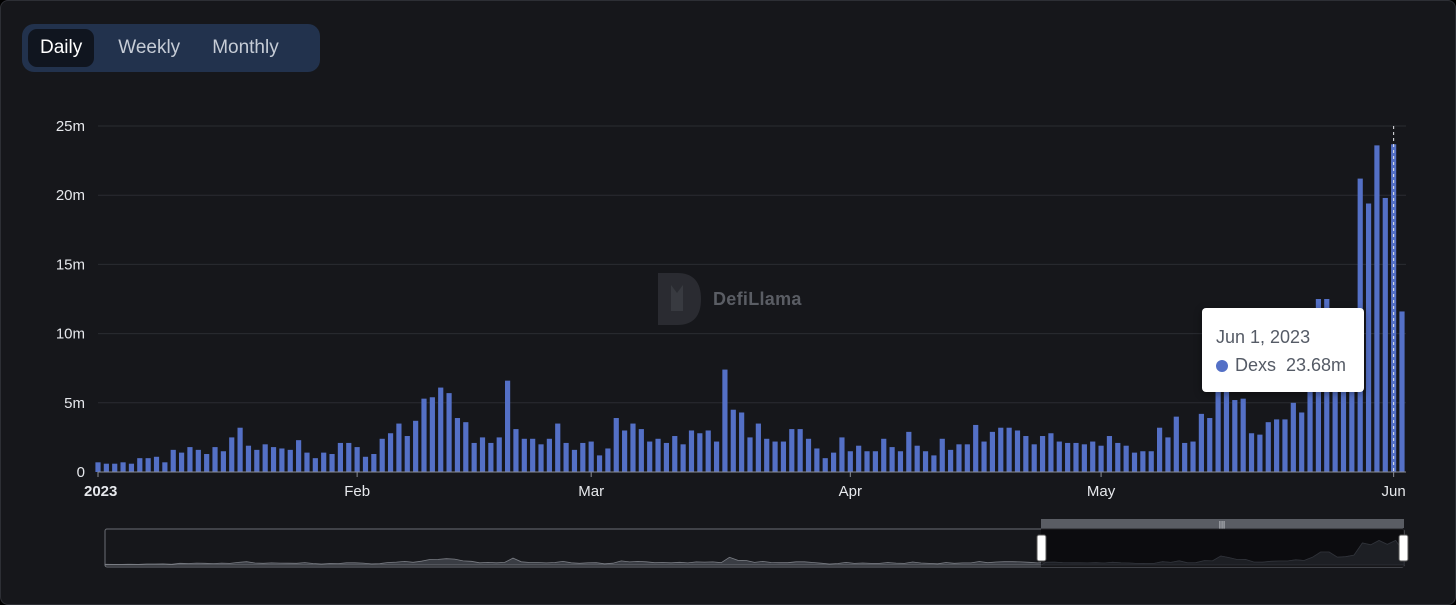 The width and height of the screenshot is (1456, 605). Describe the element at coordinates (61, 48) in the screenshot. I see `tab-daily: Daily` at that location.